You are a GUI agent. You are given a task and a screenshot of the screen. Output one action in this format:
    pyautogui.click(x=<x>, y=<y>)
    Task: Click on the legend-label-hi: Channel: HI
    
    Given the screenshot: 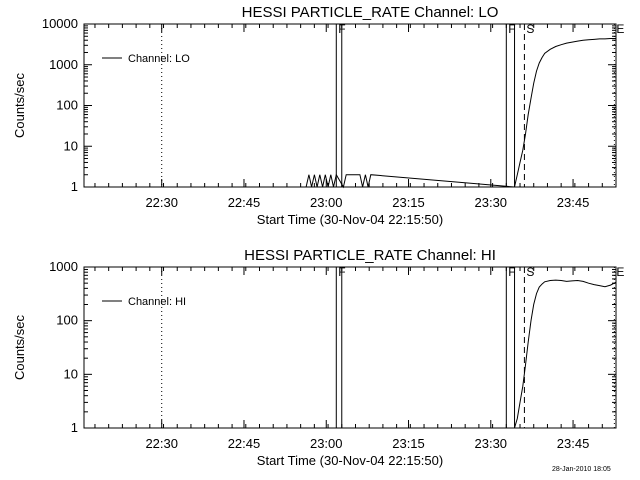 What is the action you would take?
    pyautogui.click(x=157, y=302)
    